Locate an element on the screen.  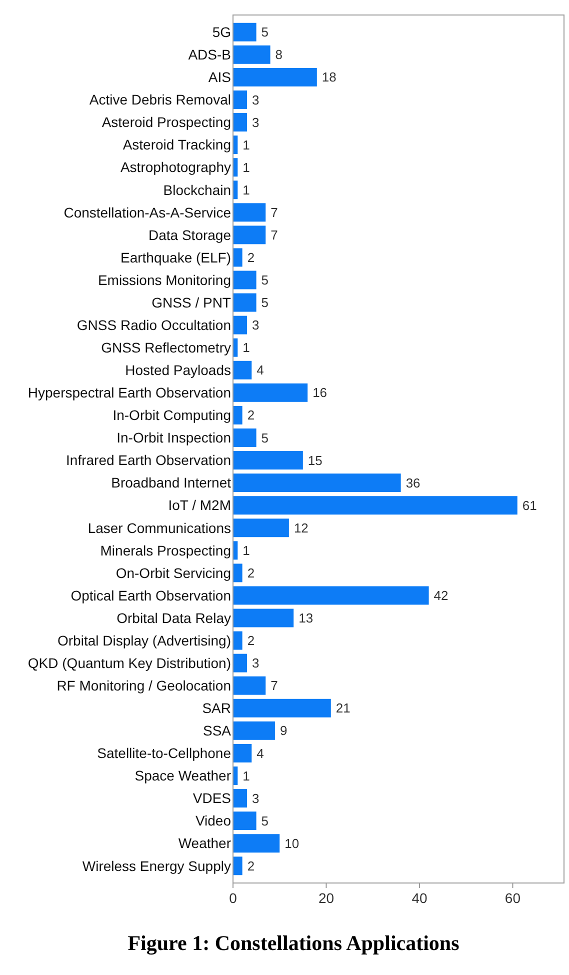
y-tick-label: GNSS / PNT is located at coordinates (192, 302).